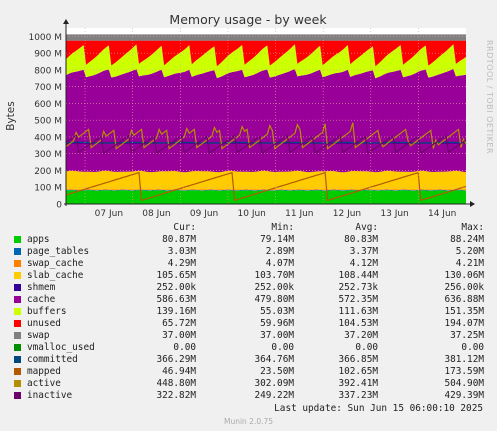 Image resolution: width=497 pixels, height=431 pixels. Describe the element at coordinates (176, 311) in the screenshot. I see `legend-cur: 139.16M` at that location.